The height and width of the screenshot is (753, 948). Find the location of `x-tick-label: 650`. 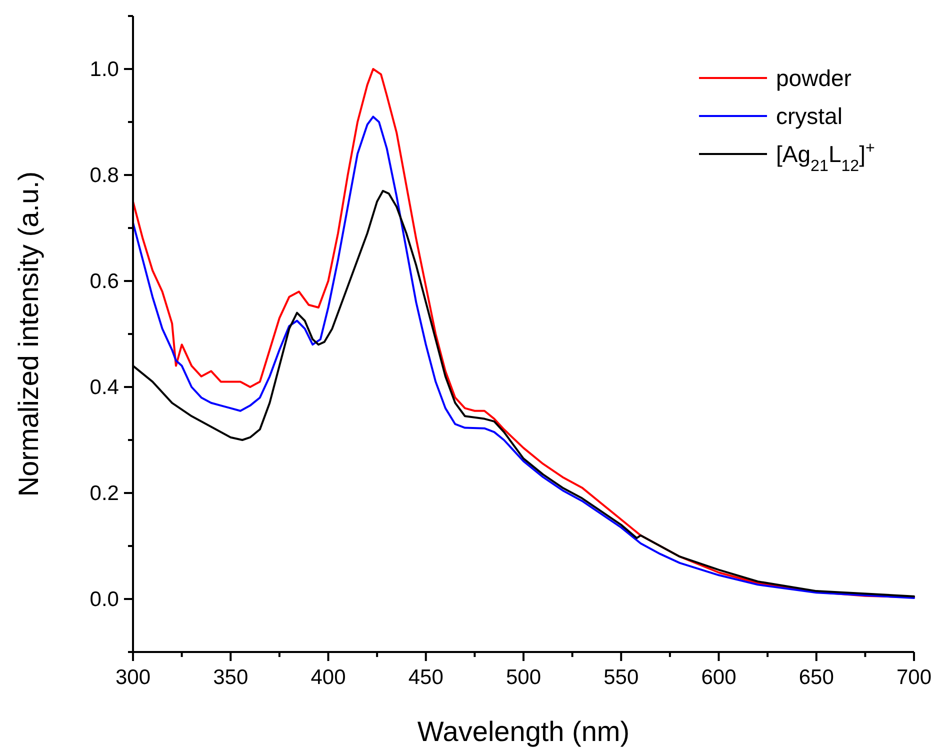

x-tick-label: 650 is located at coordinates (816, 677).